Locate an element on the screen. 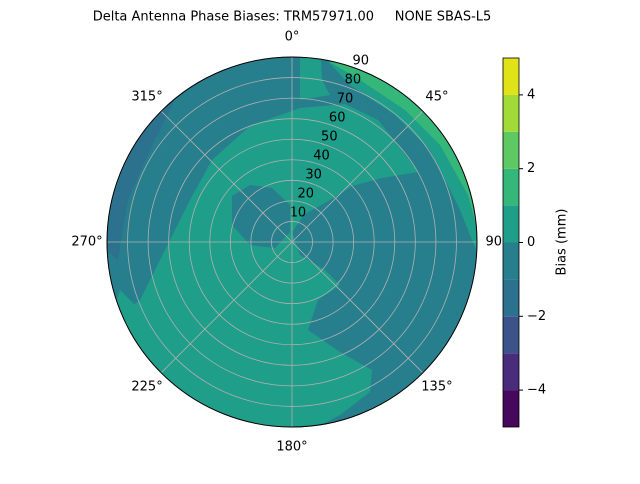 This screenshot has height=484, width=640. theta-tick-label: 225° is located at coordinates (146, 386).